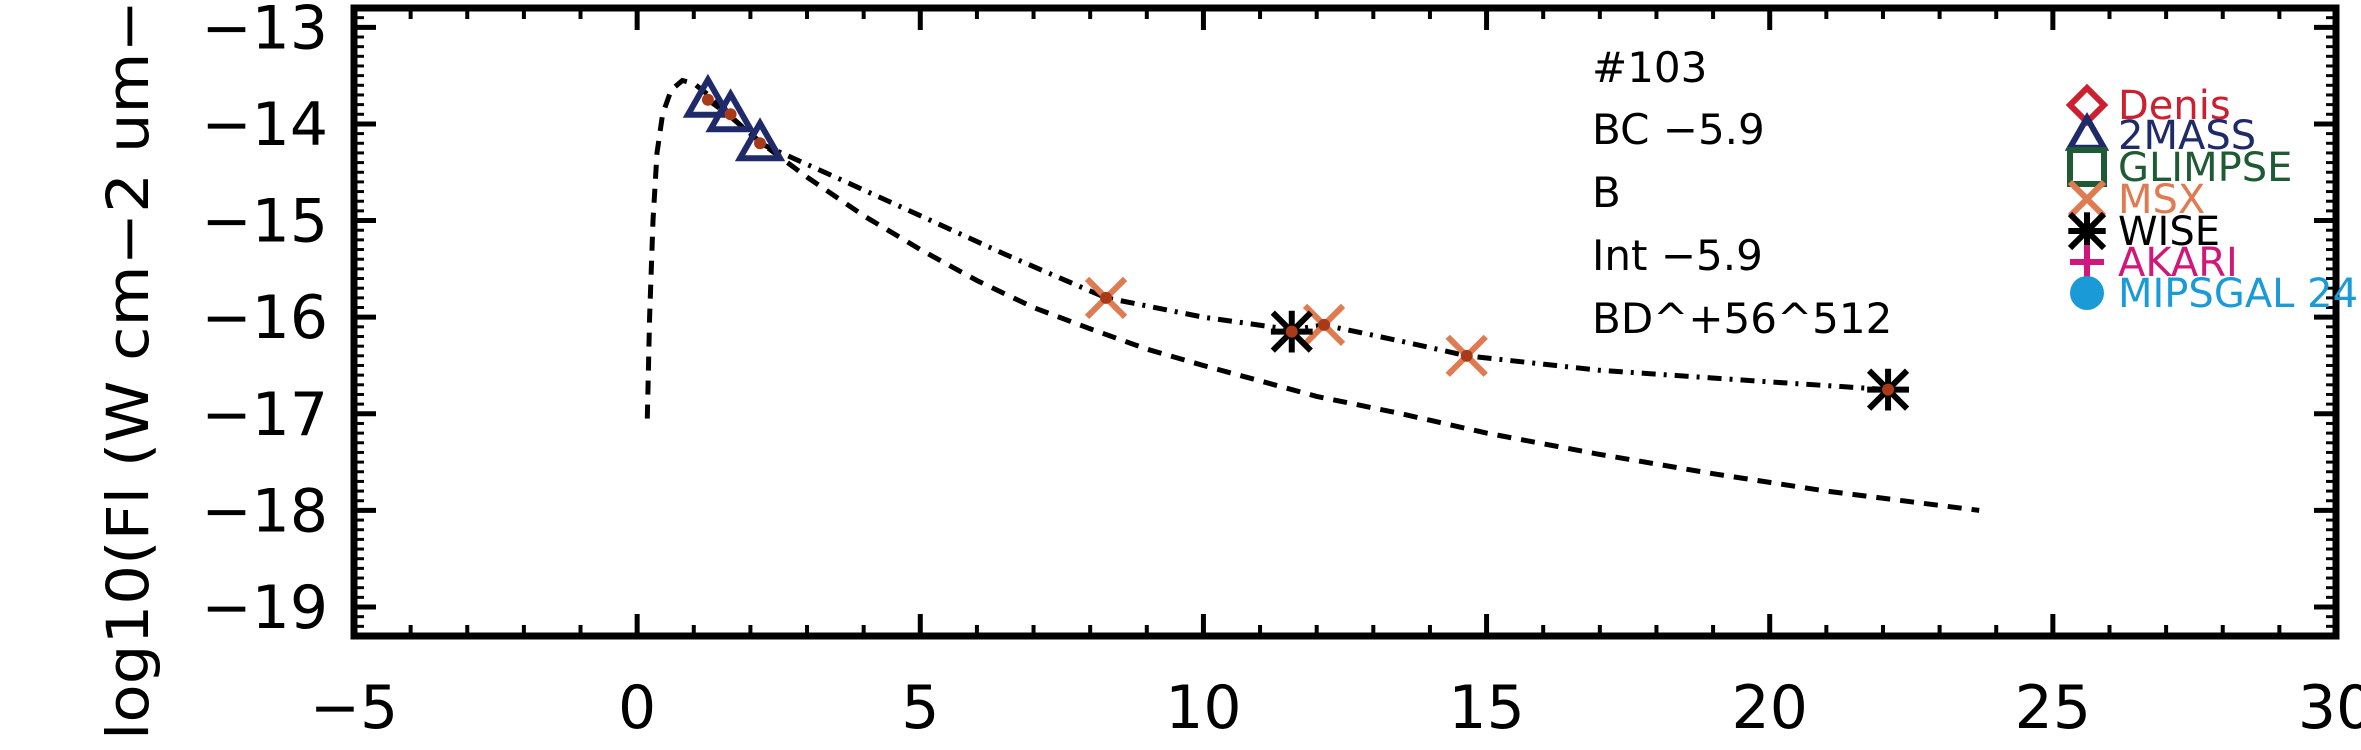  I want to click on x-tick-label: 20, so click(1770, 708).